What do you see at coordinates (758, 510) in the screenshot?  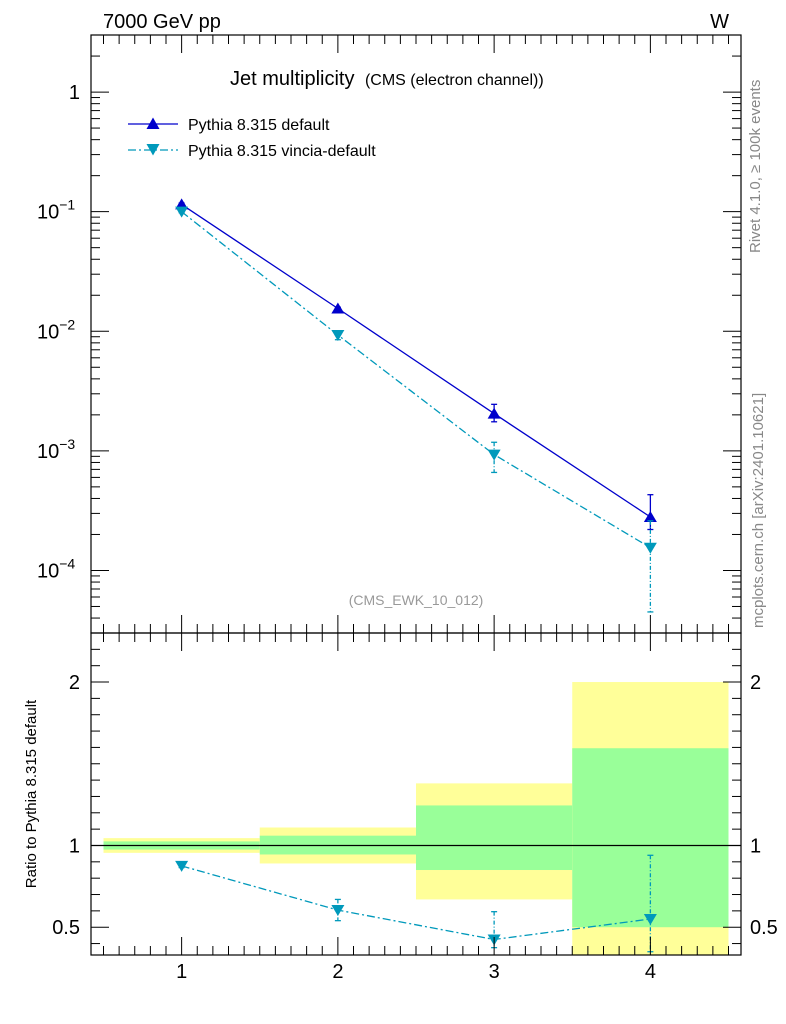 I see `mcplots-label: mcplots.cern.ch [arXiv:2401.10621]` at bounding box center [758, 510].